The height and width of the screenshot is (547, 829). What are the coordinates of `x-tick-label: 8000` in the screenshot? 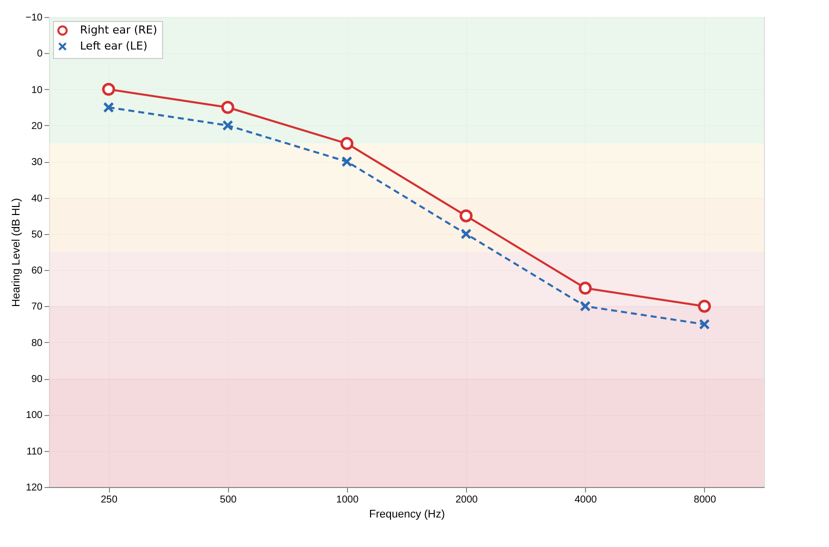 It's located at (705, 500).